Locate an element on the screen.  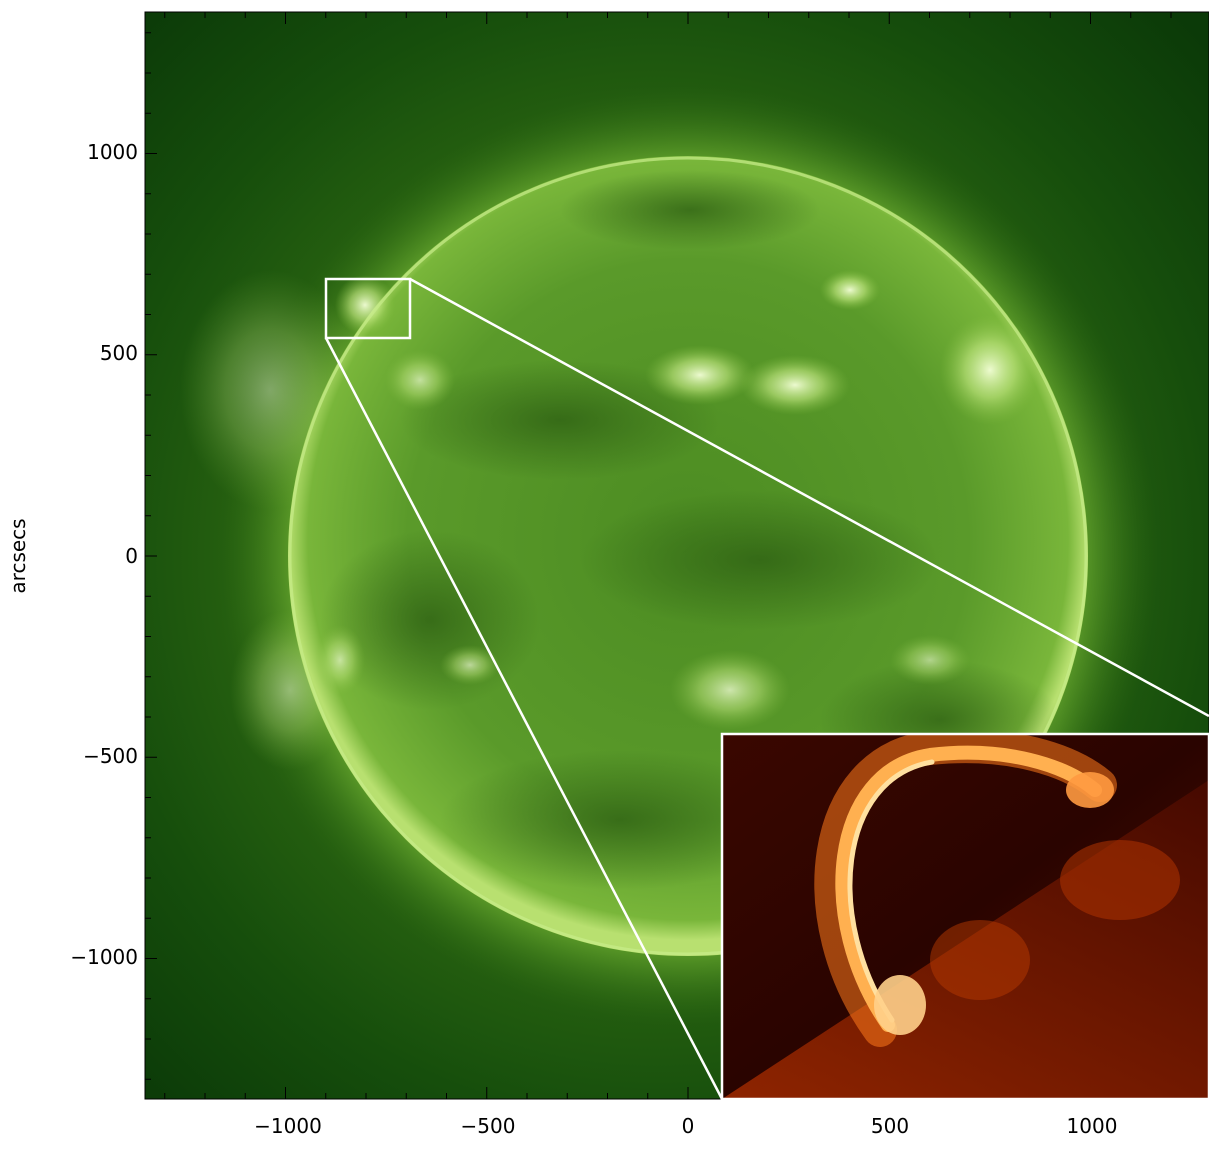
zoom-inset-image is located at coordinates (965, 916).